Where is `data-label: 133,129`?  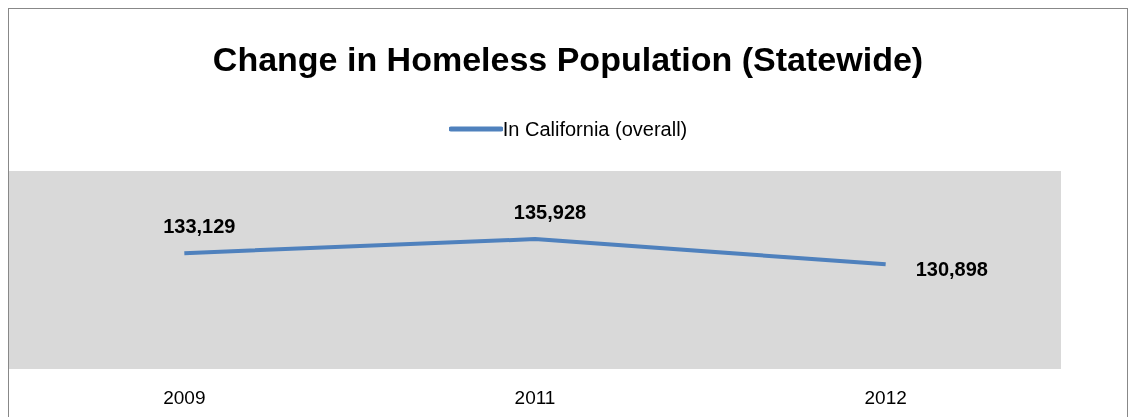 data-label: 133,129 is located at coordinates (199, 226).